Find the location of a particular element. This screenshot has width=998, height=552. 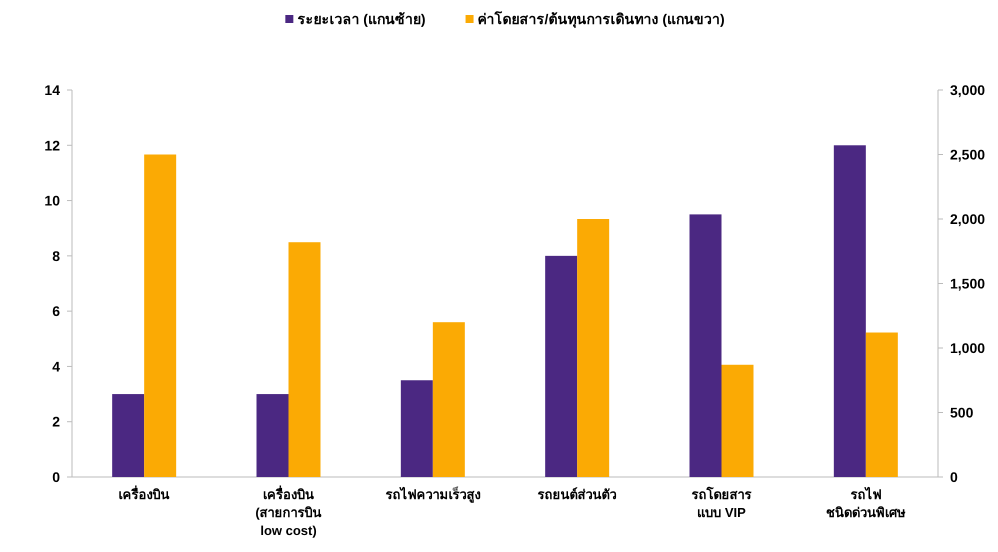

y-tick-label: 8 is located at coordinates (56, 256).